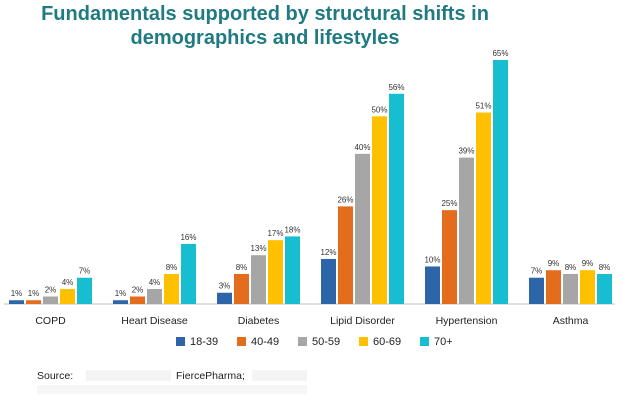 The image size is (638, 400). Describe the element at coordinates (467, 321) in the screenshot. I see `category-label: Hypertension` at that location.